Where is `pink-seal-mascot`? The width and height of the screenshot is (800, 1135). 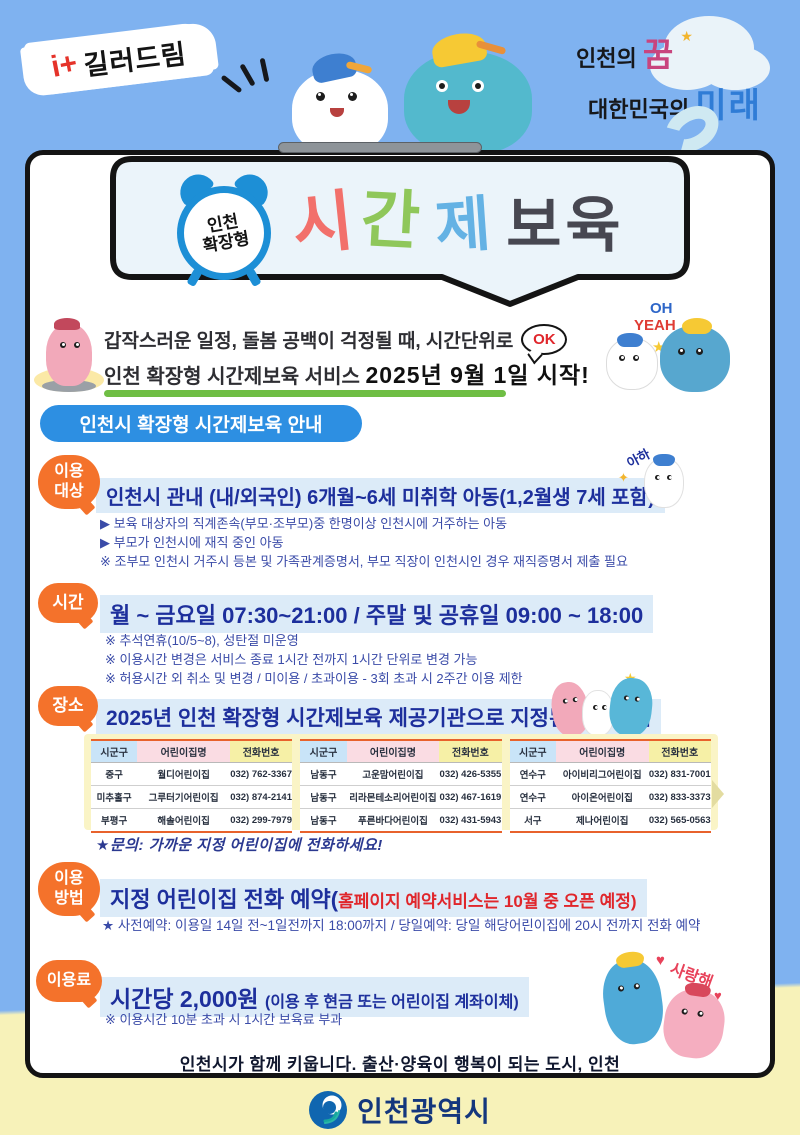 pink-seal-mascot is located at coordinates (69, 355).